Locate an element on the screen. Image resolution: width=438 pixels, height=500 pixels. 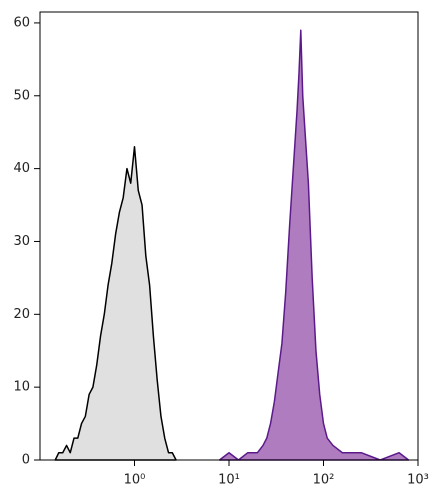
y-tick-label: 30 is located at coordinates (21, 241).